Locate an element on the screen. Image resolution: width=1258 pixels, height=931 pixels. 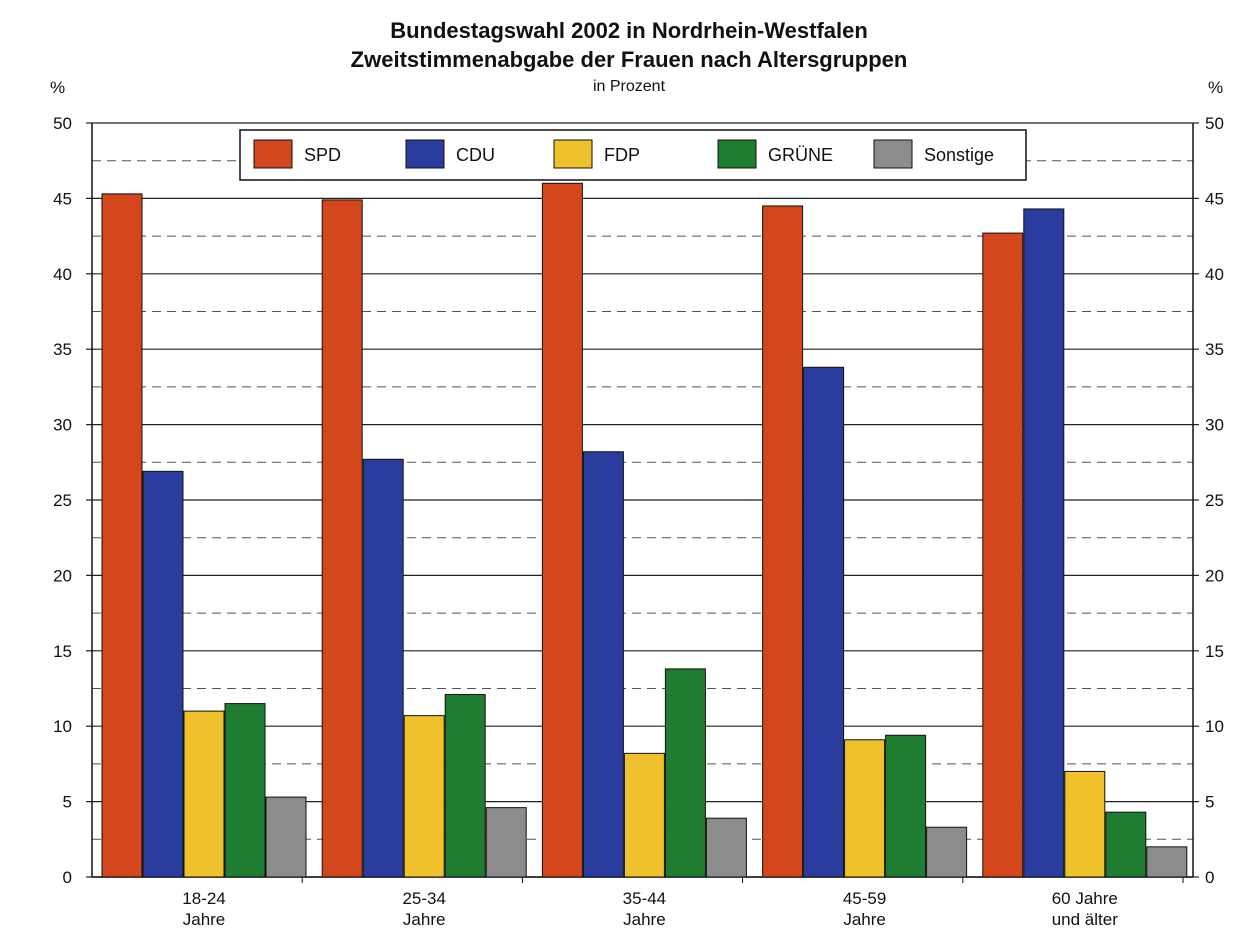
y-tick-label-right: 35 is located at coordinates (1214, 349).